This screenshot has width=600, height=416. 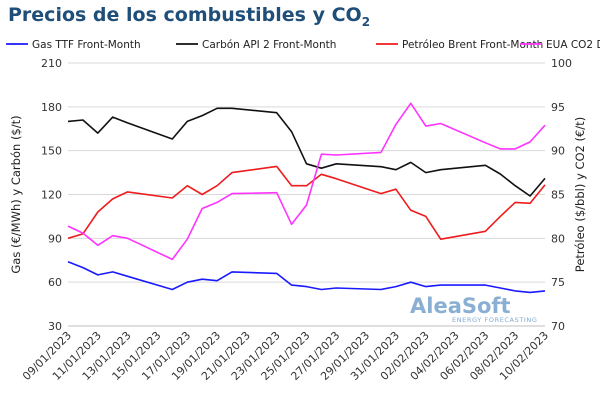 What do you see at coordinates (573, 45) in the screenshot?
I see `legend-label: EUA CO2 Dic-22` at bounding box center [573, 45].